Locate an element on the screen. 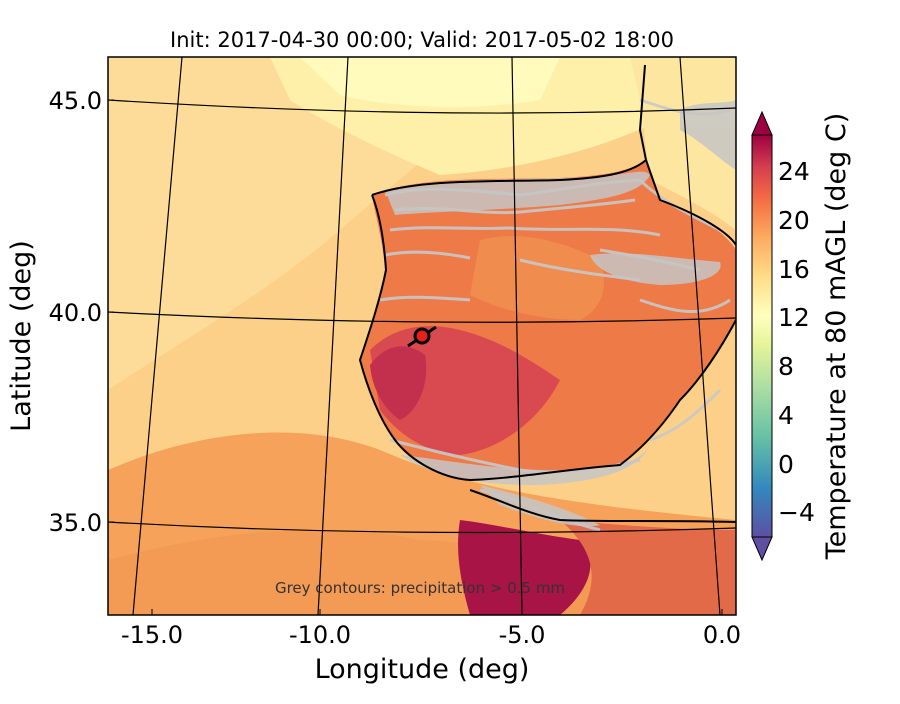  colorbar-tick: 16 is located at coordinates (794, 269).